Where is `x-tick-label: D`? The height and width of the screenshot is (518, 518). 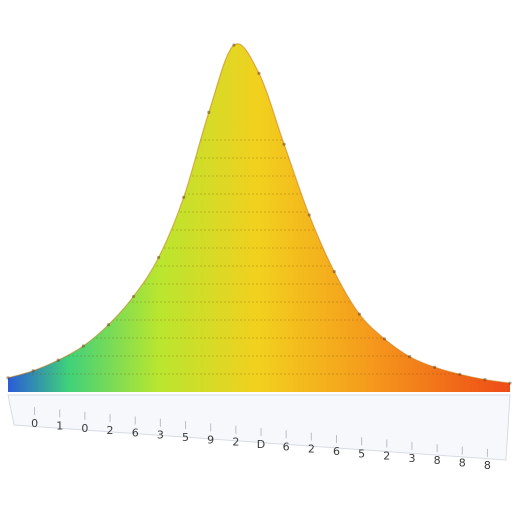
x-tick-label: D is located at coordinates (261, 444).